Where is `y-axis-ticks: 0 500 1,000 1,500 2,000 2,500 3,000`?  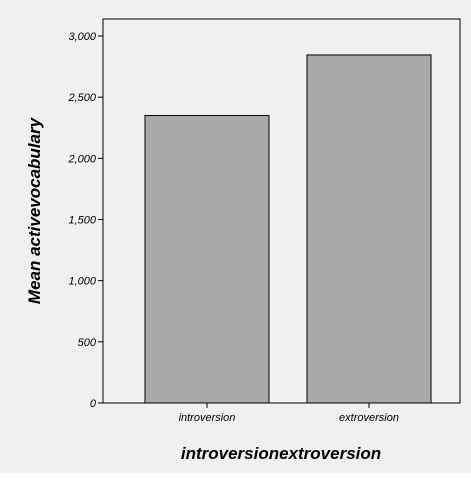 y-axis-ticks: 0 500 1,000 1,500 2,000 2,500 3,000 is located at coordinates (85, 220).